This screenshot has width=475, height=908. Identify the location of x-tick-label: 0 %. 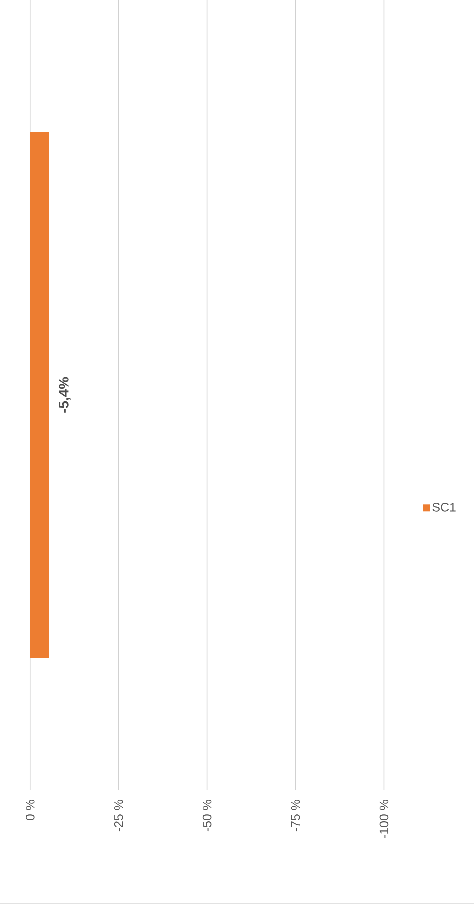
(30, 810).